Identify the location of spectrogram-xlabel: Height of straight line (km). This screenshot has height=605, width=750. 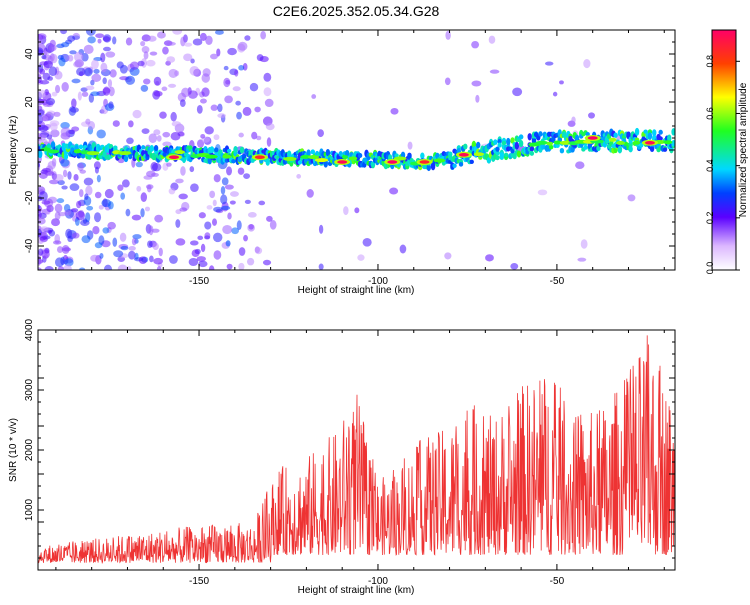
(356, 290).